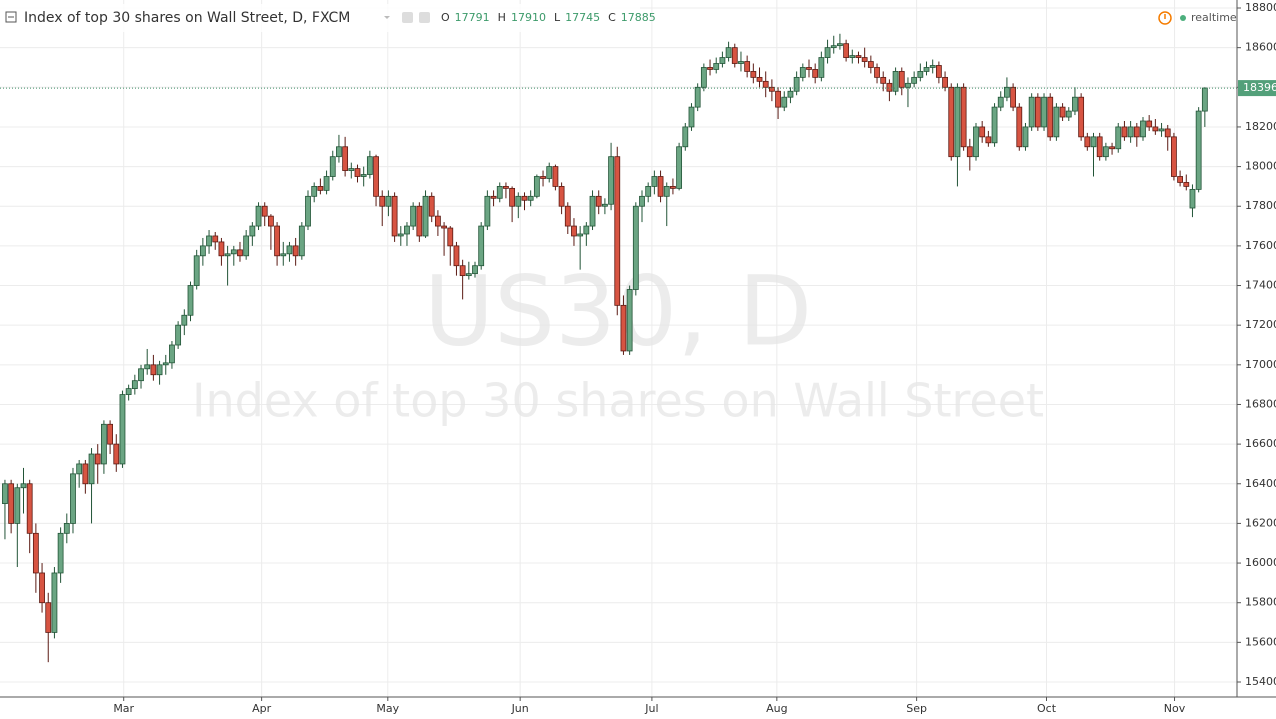 The image size is (1276, 719). I want to click on y-tick-label: 15800, so click(1260, 602).